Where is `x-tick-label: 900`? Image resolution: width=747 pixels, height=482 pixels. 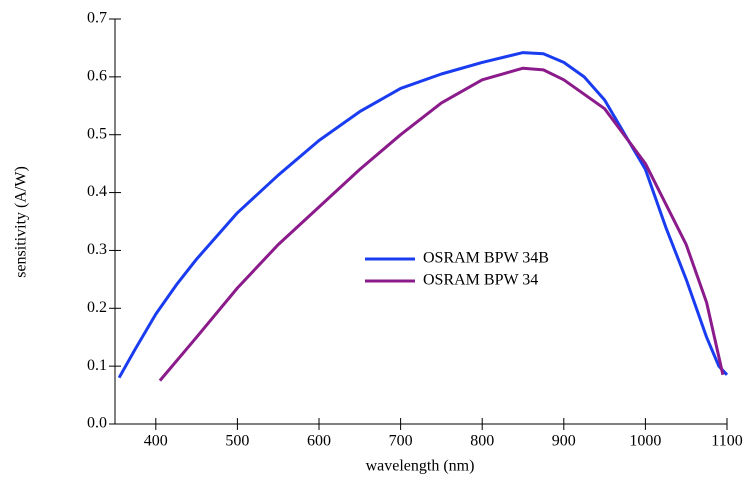 x-tick-label: 900 is located at coordinates (564, 441).